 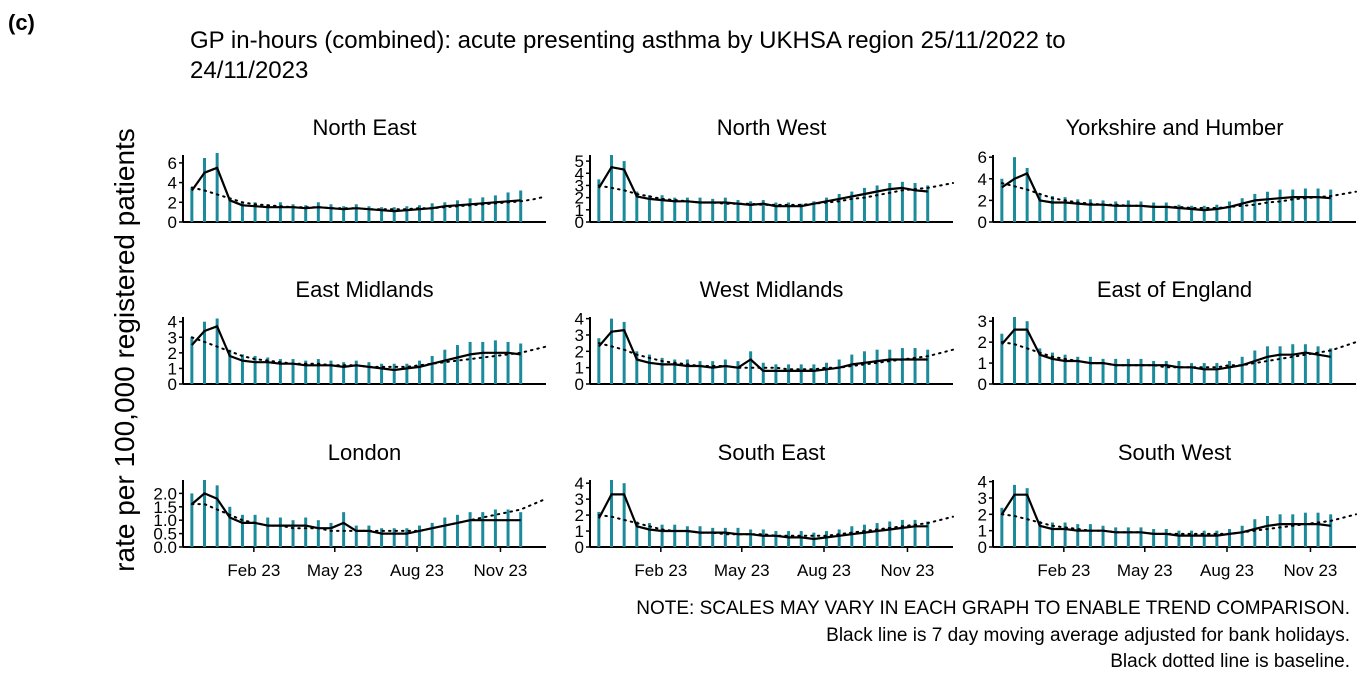 What do you see at coordinates (1174, 127) in the screenshot?
I see `panel-title: Yorkshire and Humber` at bounding box center [1174, 127].